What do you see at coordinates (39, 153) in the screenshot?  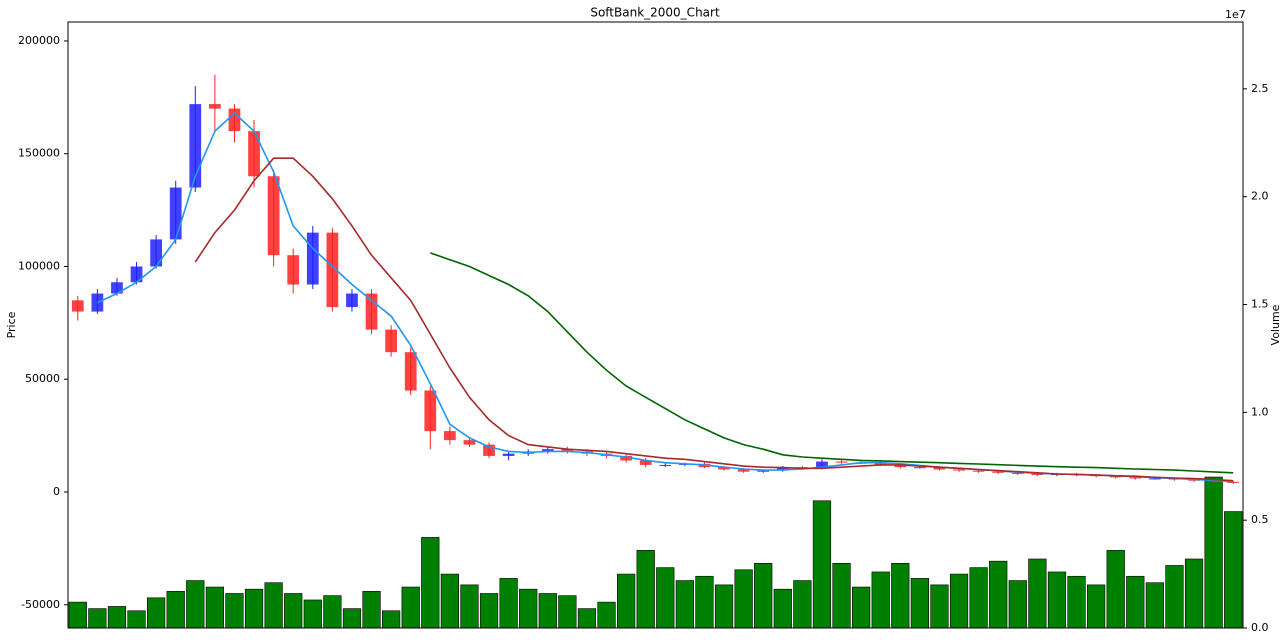 I see `y-tick-label: 150000` at bounding box center [39, 153].